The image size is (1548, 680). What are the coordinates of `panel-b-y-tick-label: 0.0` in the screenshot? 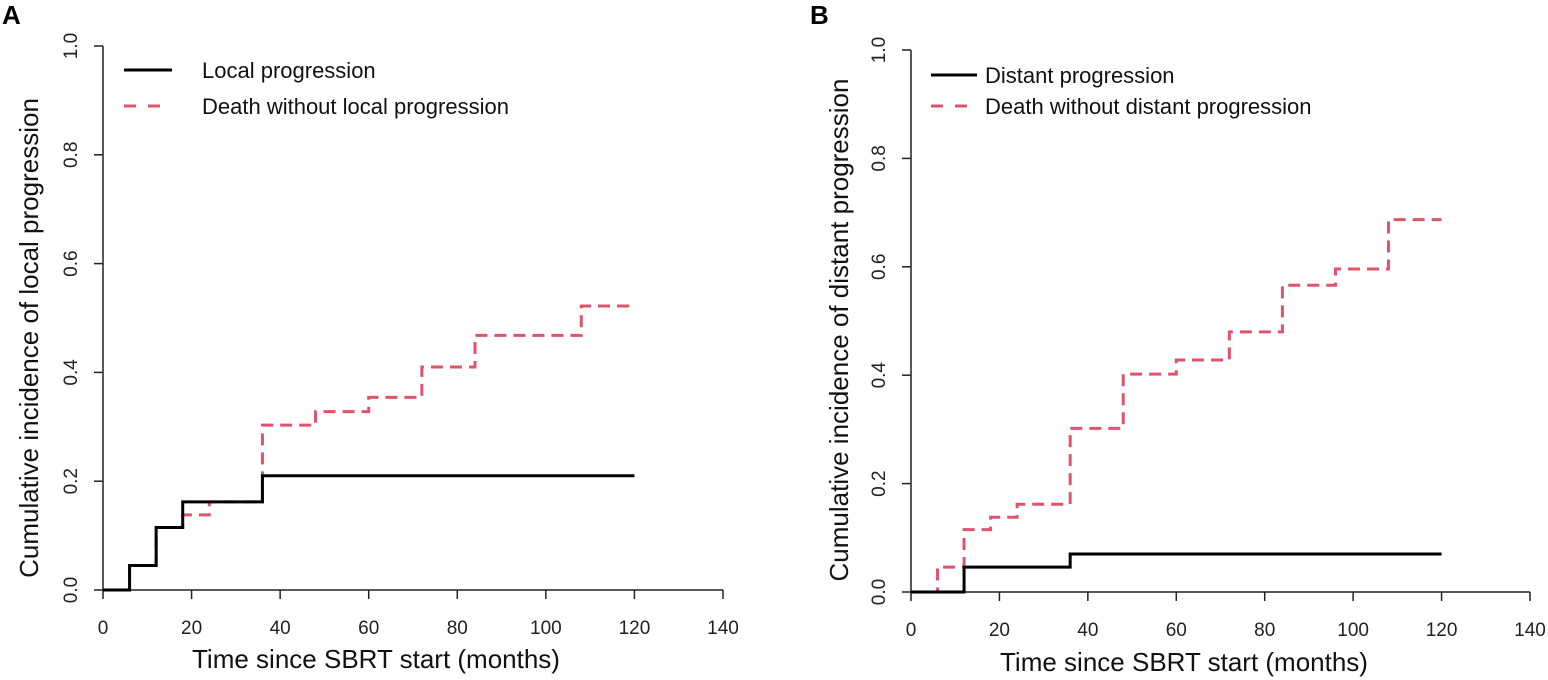 It's located at (879, 592).